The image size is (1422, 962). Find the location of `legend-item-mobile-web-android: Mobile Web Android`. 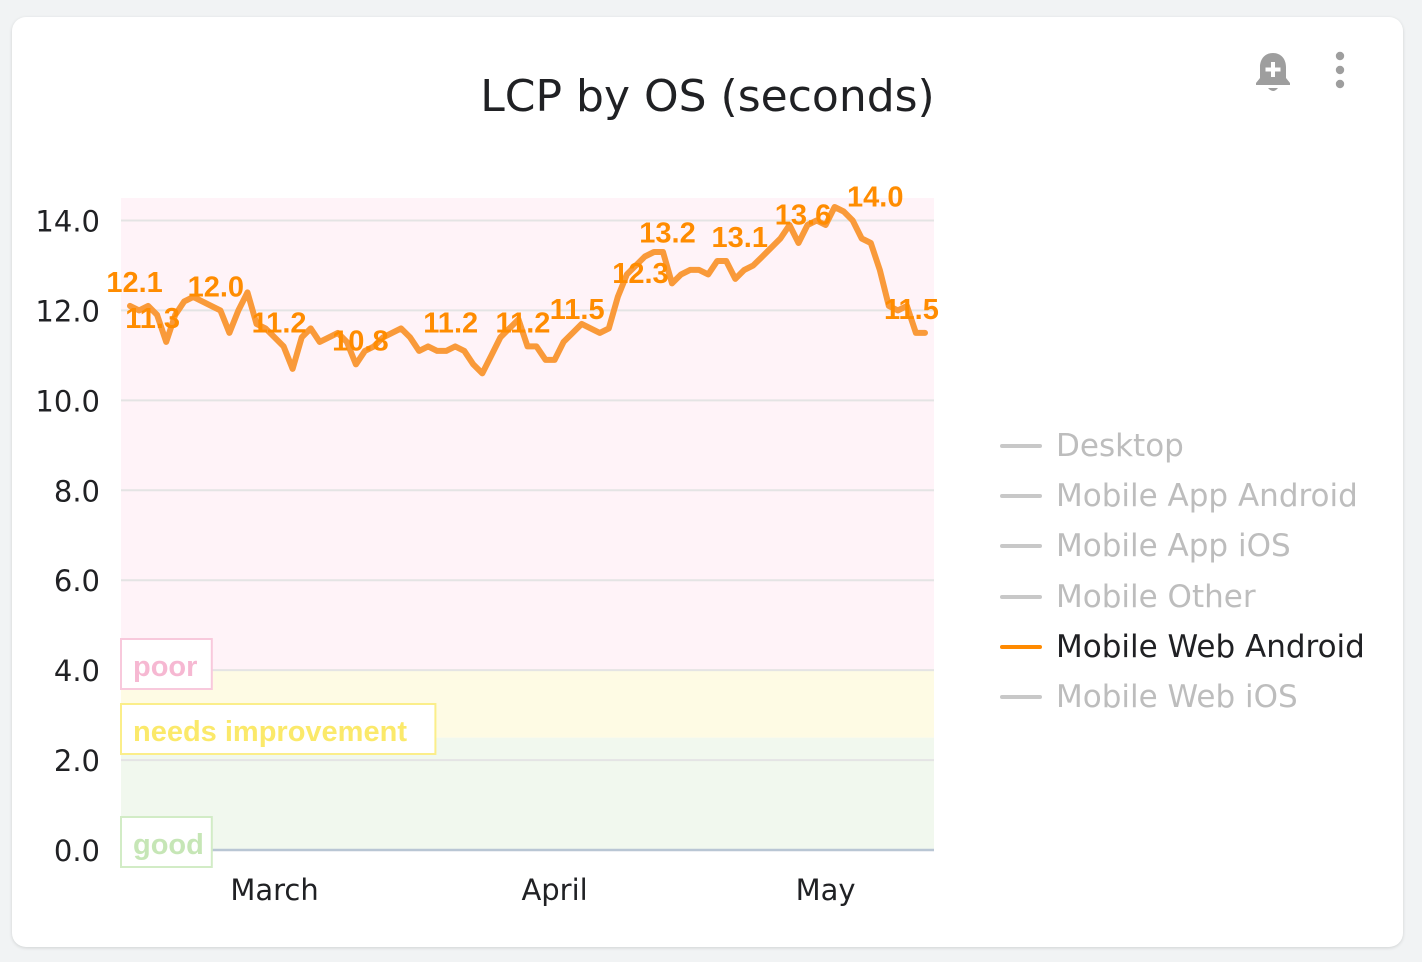

legend-item-mobile-web-android: Mobile Web Android is located at coordinates (1182, 647).